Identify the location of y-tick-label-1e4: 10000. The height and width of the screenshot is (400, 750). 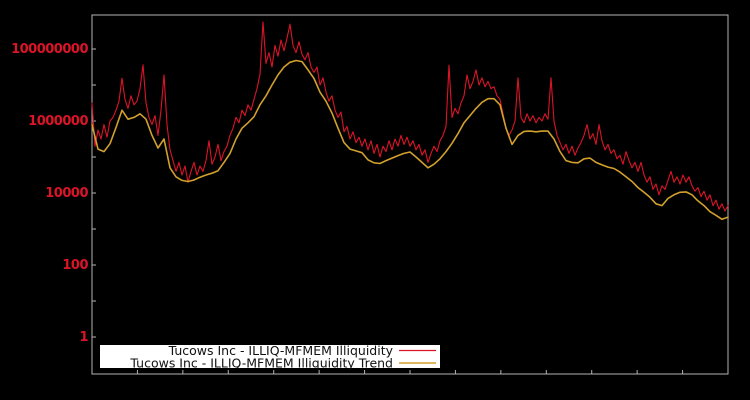
(66, 193).